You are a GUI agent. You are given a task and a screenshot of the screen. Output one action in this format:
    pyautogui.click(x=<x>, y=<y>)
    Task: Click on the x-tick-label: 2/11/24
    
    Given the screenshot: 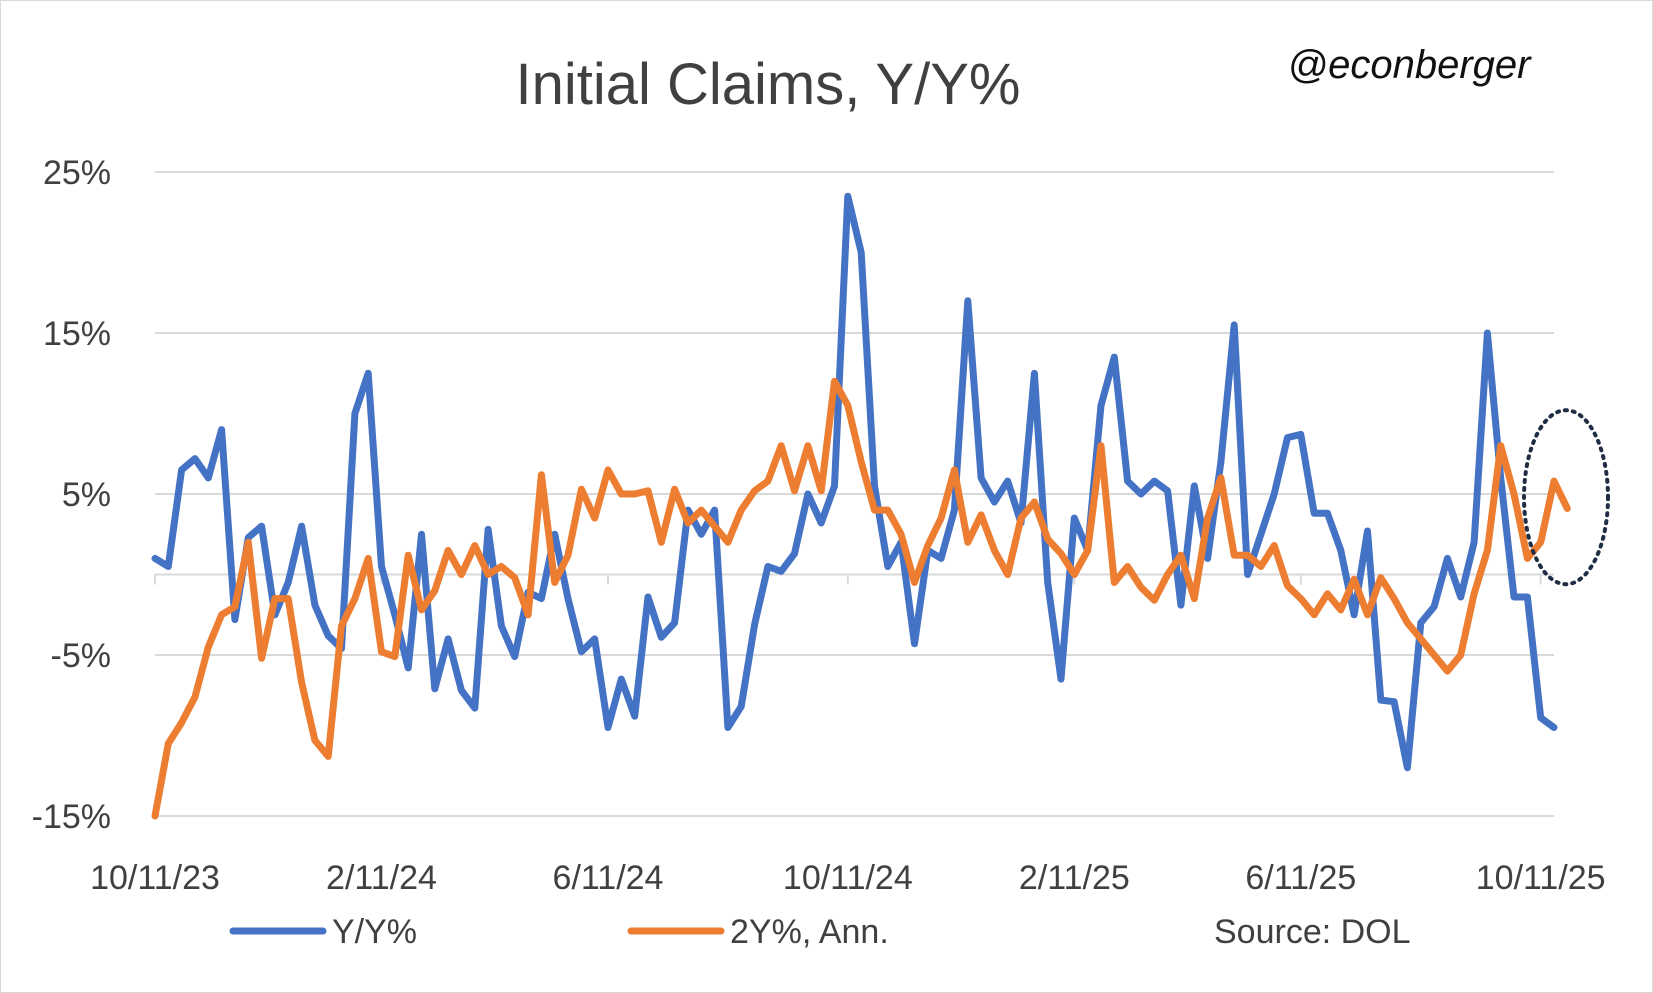 What is the action you would take?
    pyautogui.click(x=381, y=878)
    